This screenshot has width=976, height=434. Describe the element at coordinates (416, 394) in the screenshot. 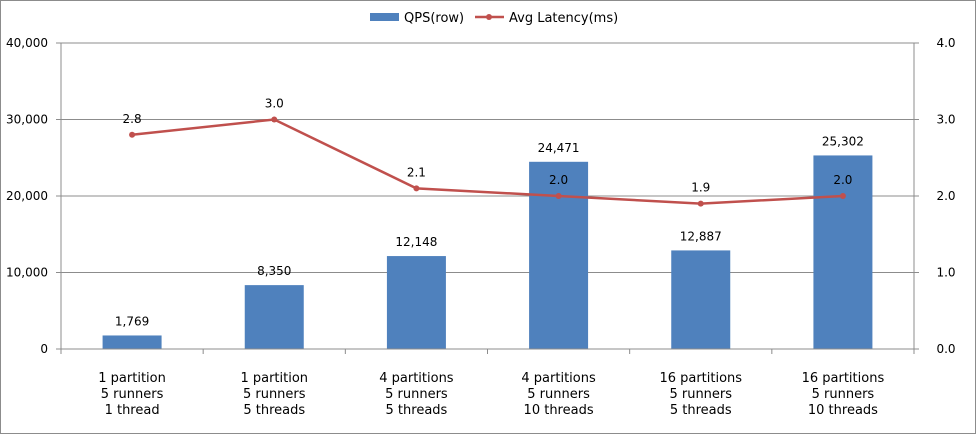

I see `category-label: 4 partitions 5 runners 5 threads` at that location.